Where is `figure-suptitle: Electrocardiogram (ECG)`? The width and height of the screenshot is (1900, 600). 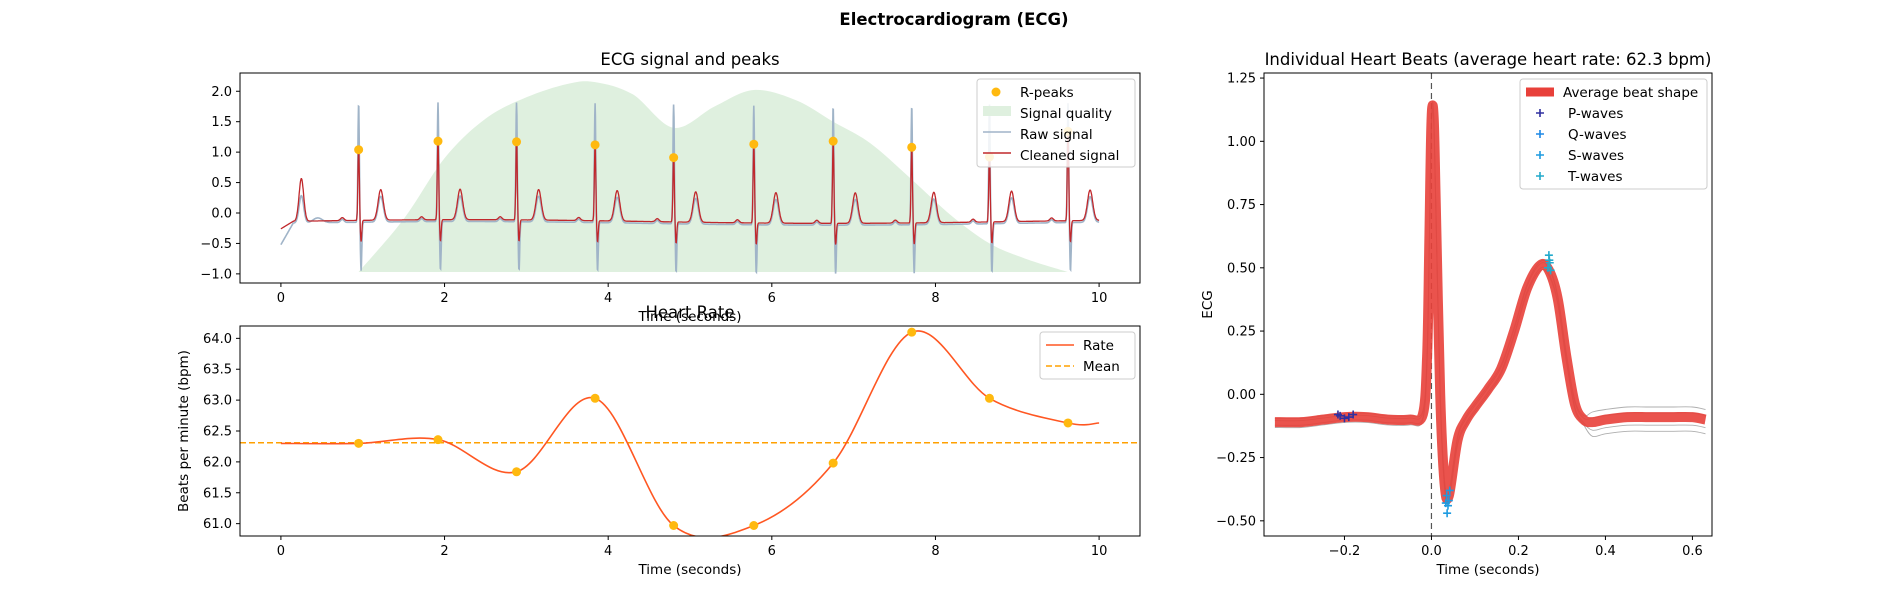 figure-suptitle: Electrocardiogram (ECG) is located at coordinates (953, 19).